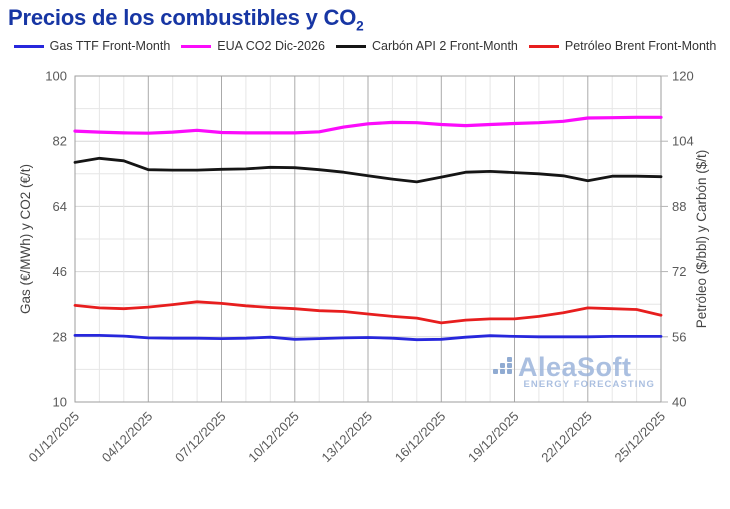 This screenshot has width=730, height=509. I want to click on legend-item-eua-co2-dic-2026: EUA CO2 Dic-2026, so click(253, 46).